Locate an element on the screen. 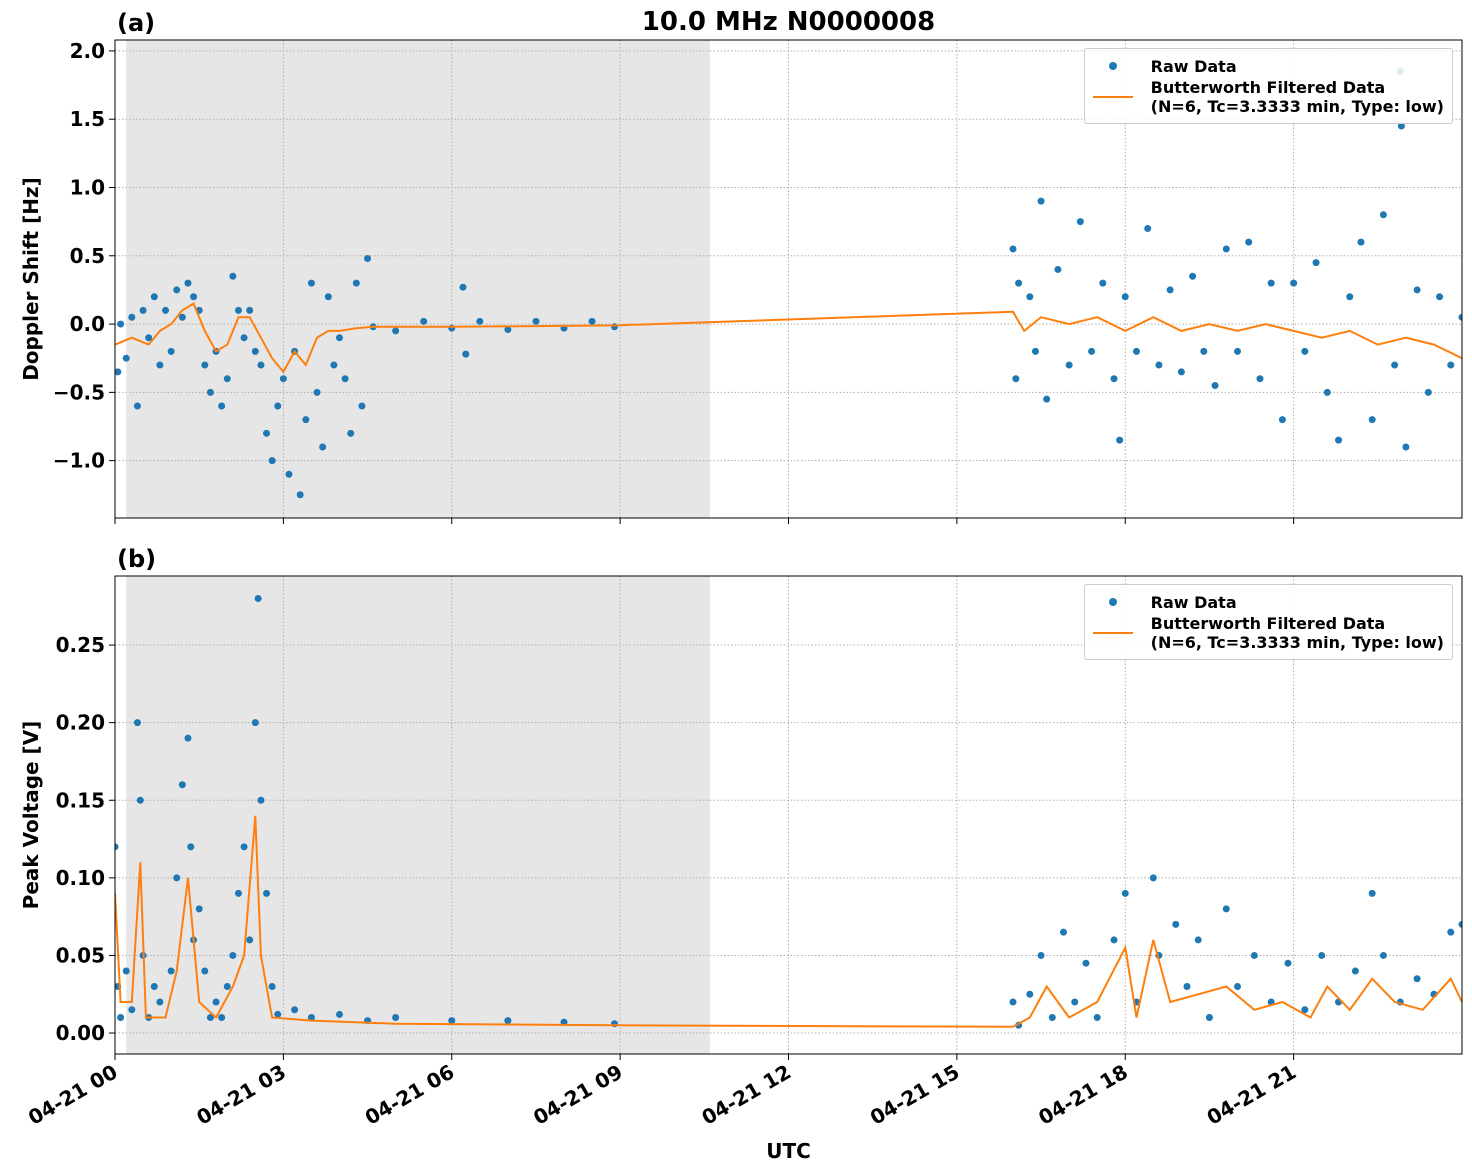  x-tick-label: 04-21 18 is located at coordinates (1083, 1095).